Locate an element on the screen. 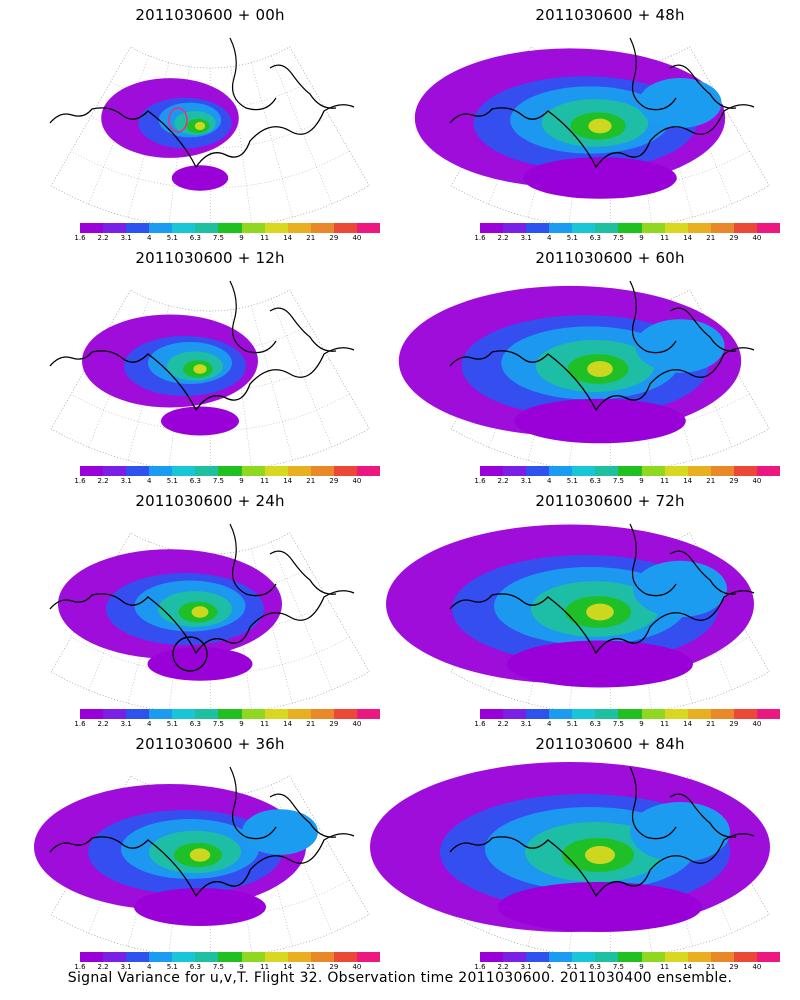 Image resolution: width=800 pixels, height=1000 pixels. panel-title: 2011030600 + 36h is located at coordinates (210, 744).